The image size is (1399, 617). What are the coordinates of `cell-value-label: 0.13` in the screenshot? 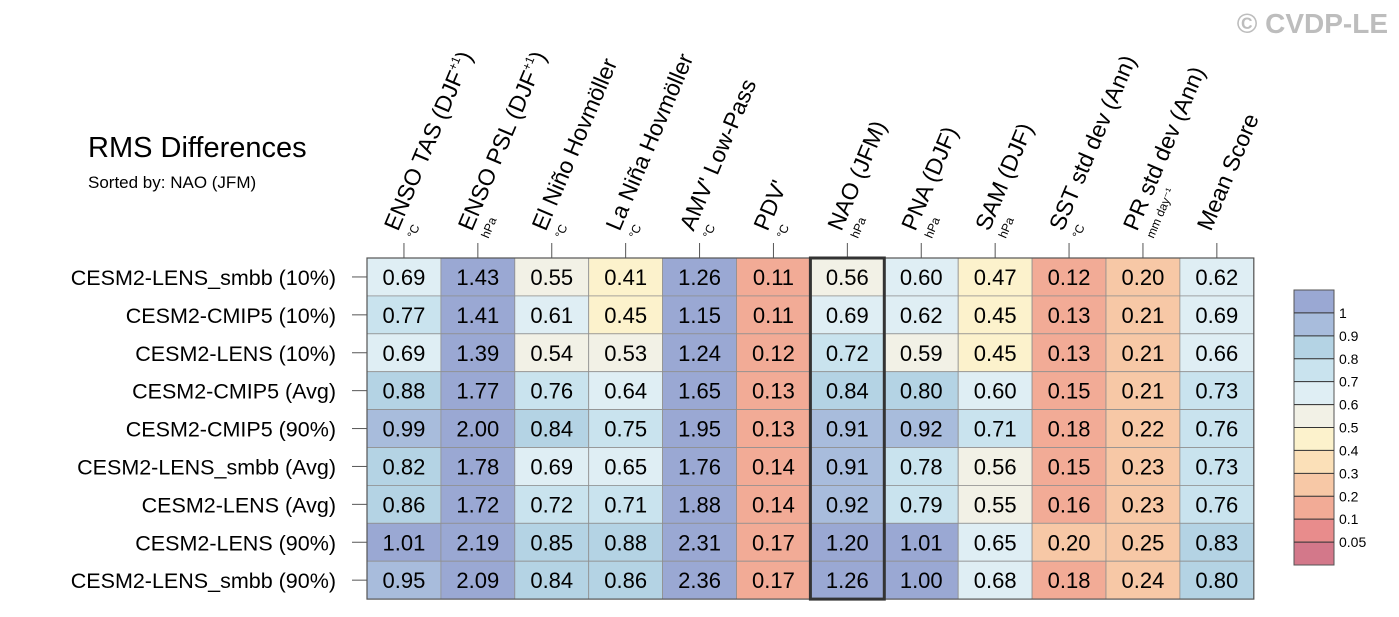 It's located at (1069, 353).